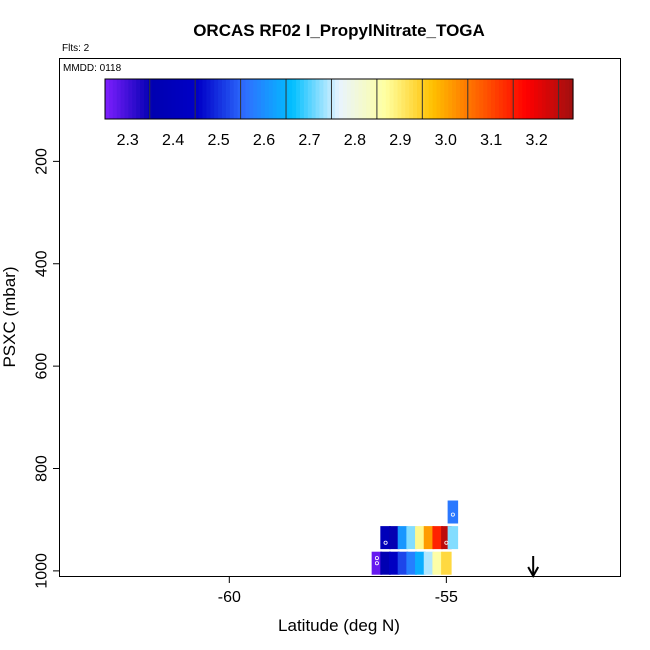 The width and height of the screenshot is (650, 650). Describe the element at coordinates (128, 140) in the screenshot. I see `colorbar-tick-label: 2.3` at that location.